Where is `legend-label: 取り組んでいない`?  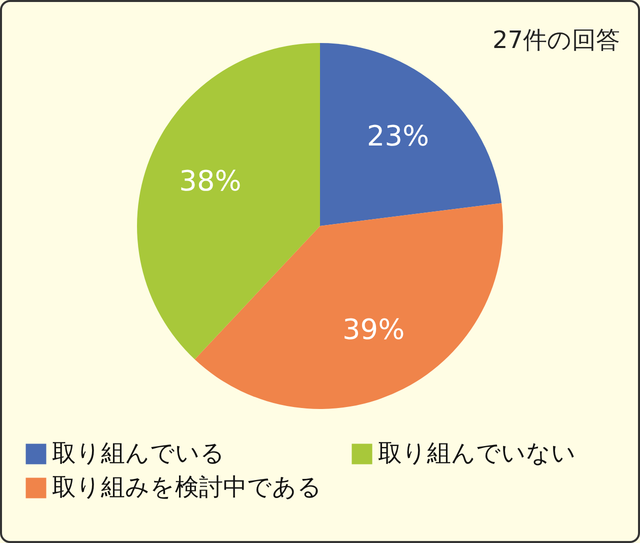 legend-label: 取り組んでいない is located at coordinates (477, 453).